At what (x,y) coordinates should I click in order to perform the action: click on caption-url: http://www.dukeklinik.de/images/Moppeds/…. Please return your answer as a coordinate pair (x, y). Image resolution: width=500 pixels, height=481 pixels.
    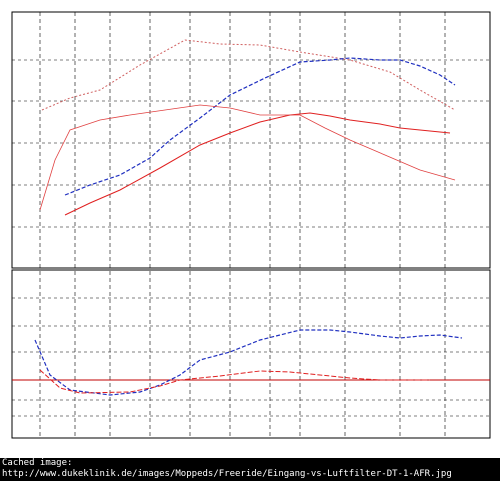
    Looking at the image, I should click on (227, 474).